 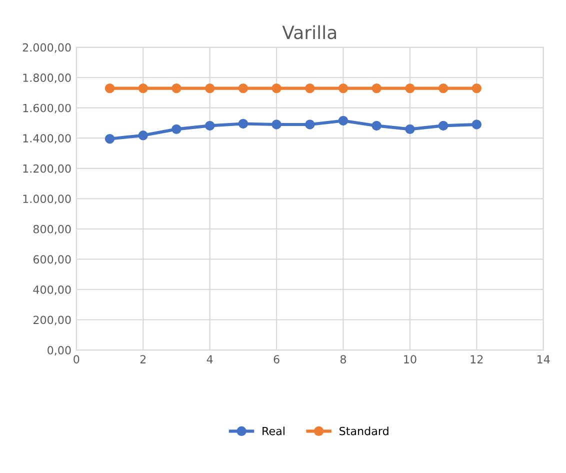 I want to click on x-tick-label: 6, so click(x=277, y=359).